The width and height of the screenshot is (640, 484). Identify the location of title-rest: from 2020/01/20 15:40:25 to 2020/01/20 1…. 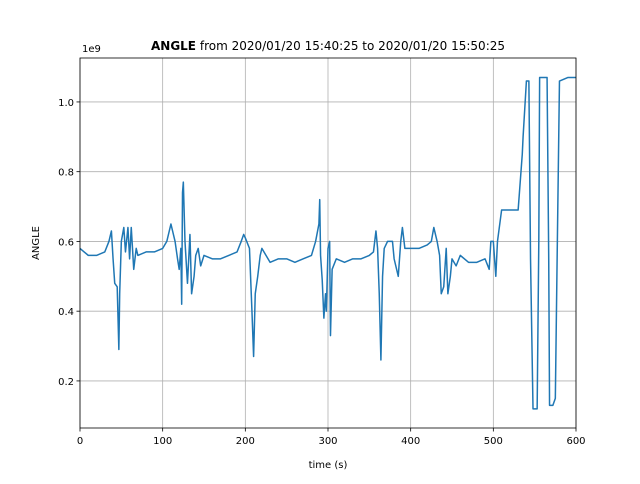
(352, 46).